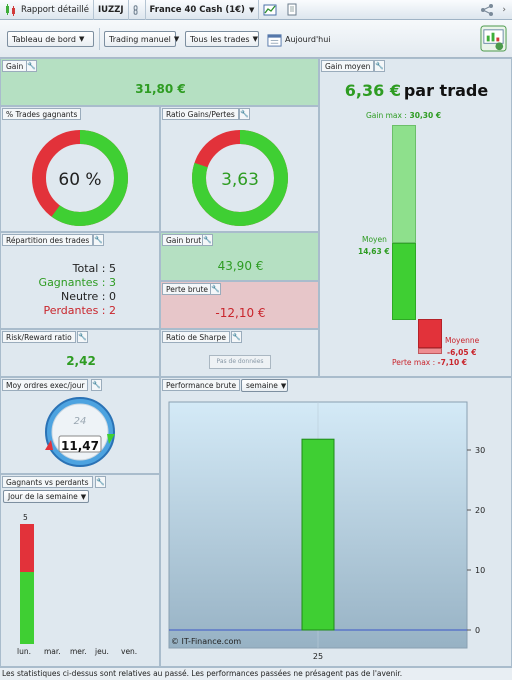  What do you see at coordinates (27, 548) in the screenshot?
I see `gvp-bar-loss` at bounding box center [27, 548].